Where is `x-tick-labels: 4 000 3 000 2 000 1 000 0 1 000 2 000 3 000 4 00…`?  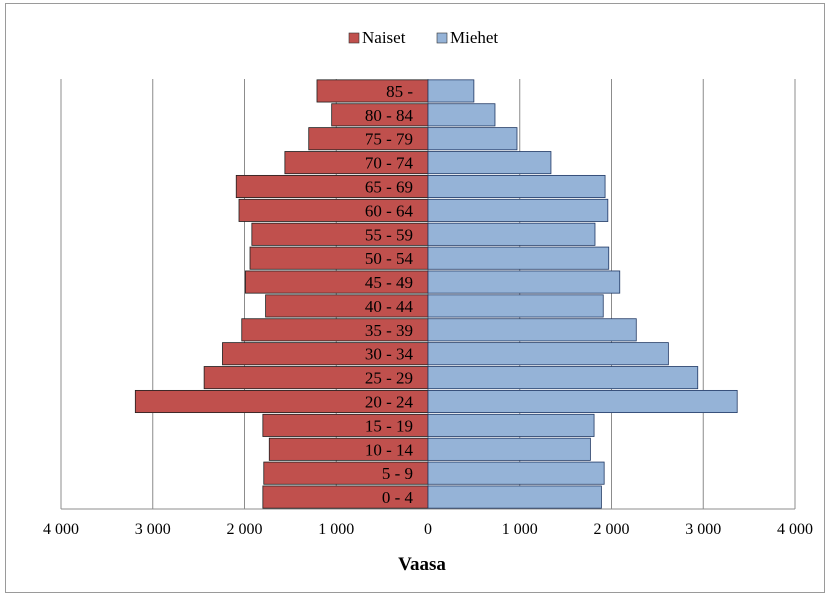
x-tick-labels: 4 000 3 000 2 000 1 000 0 1 000 2 000 3 000 4 00… is located at coordinates (428, 529).